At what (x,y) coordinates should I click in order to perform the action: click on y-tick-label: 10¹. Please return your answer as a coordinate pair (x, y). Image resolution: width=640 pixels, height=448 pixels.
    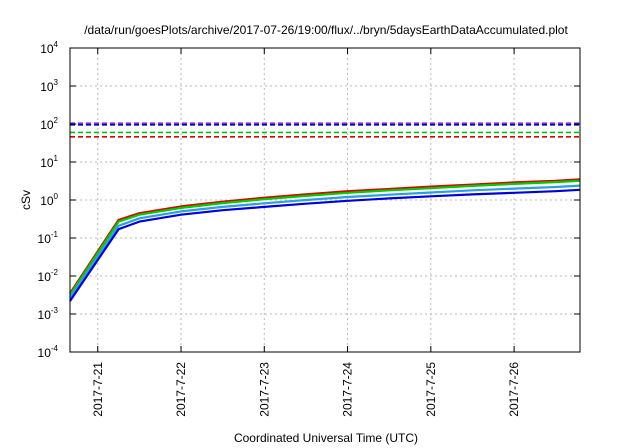
    Looking at the image, I should click on (49, 162).